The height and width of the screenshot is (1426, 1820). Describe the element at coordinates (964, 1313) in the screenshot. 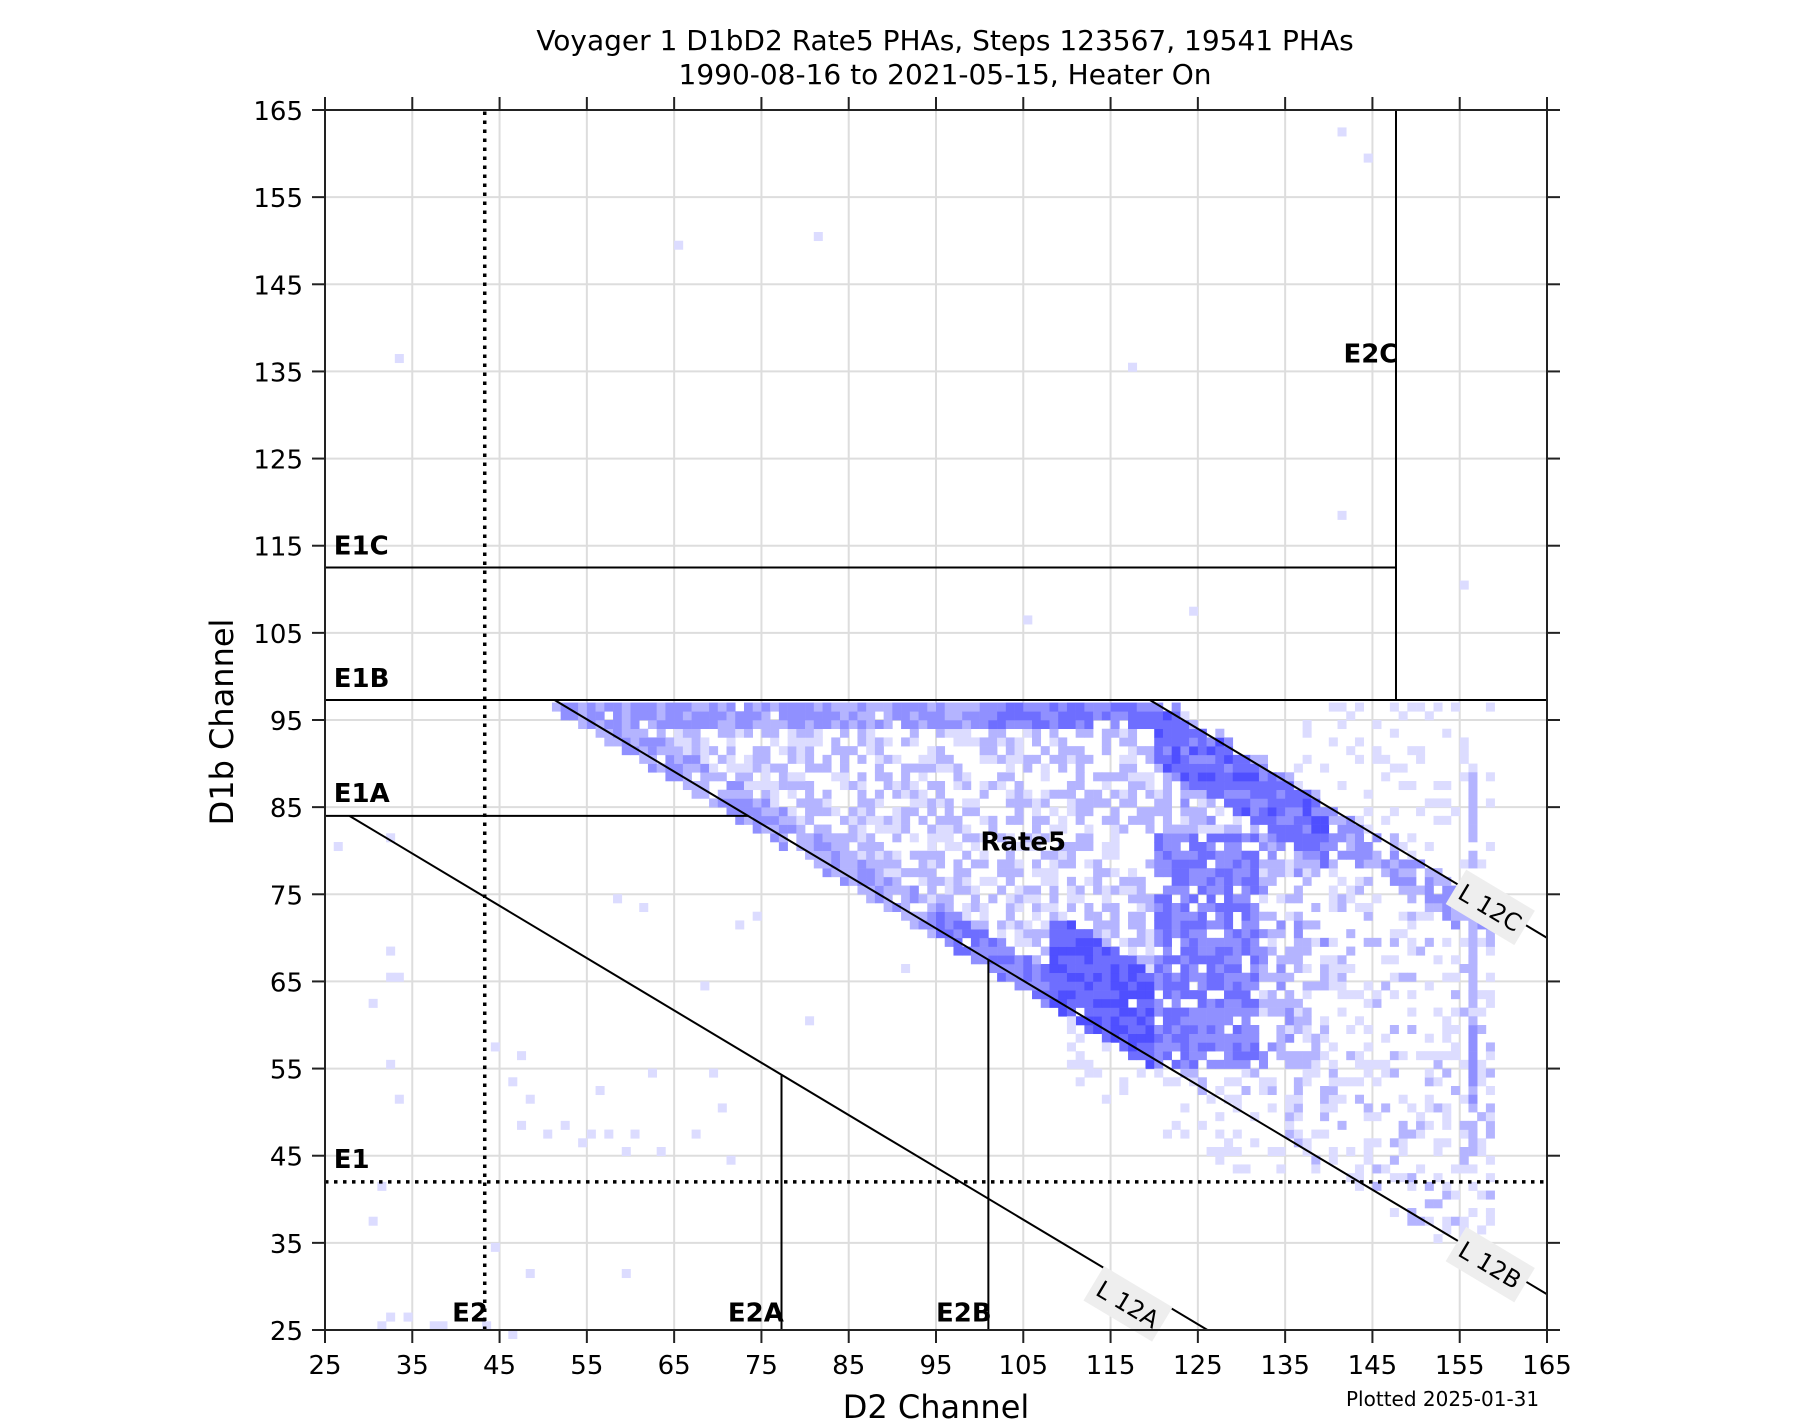

I see `region-label-e2b: E2B` at that location.